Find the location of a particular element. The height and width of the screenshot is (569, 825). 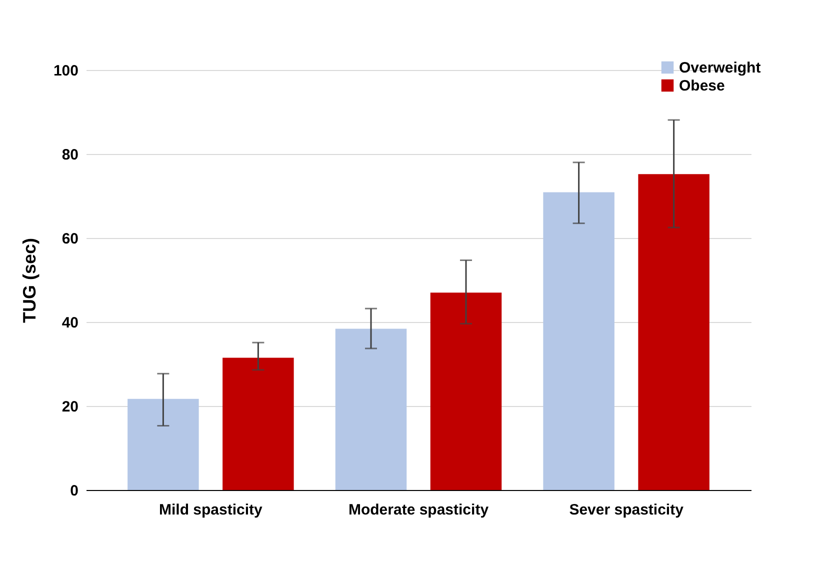

legend-label: Obese is located at coordinates (702, 86).